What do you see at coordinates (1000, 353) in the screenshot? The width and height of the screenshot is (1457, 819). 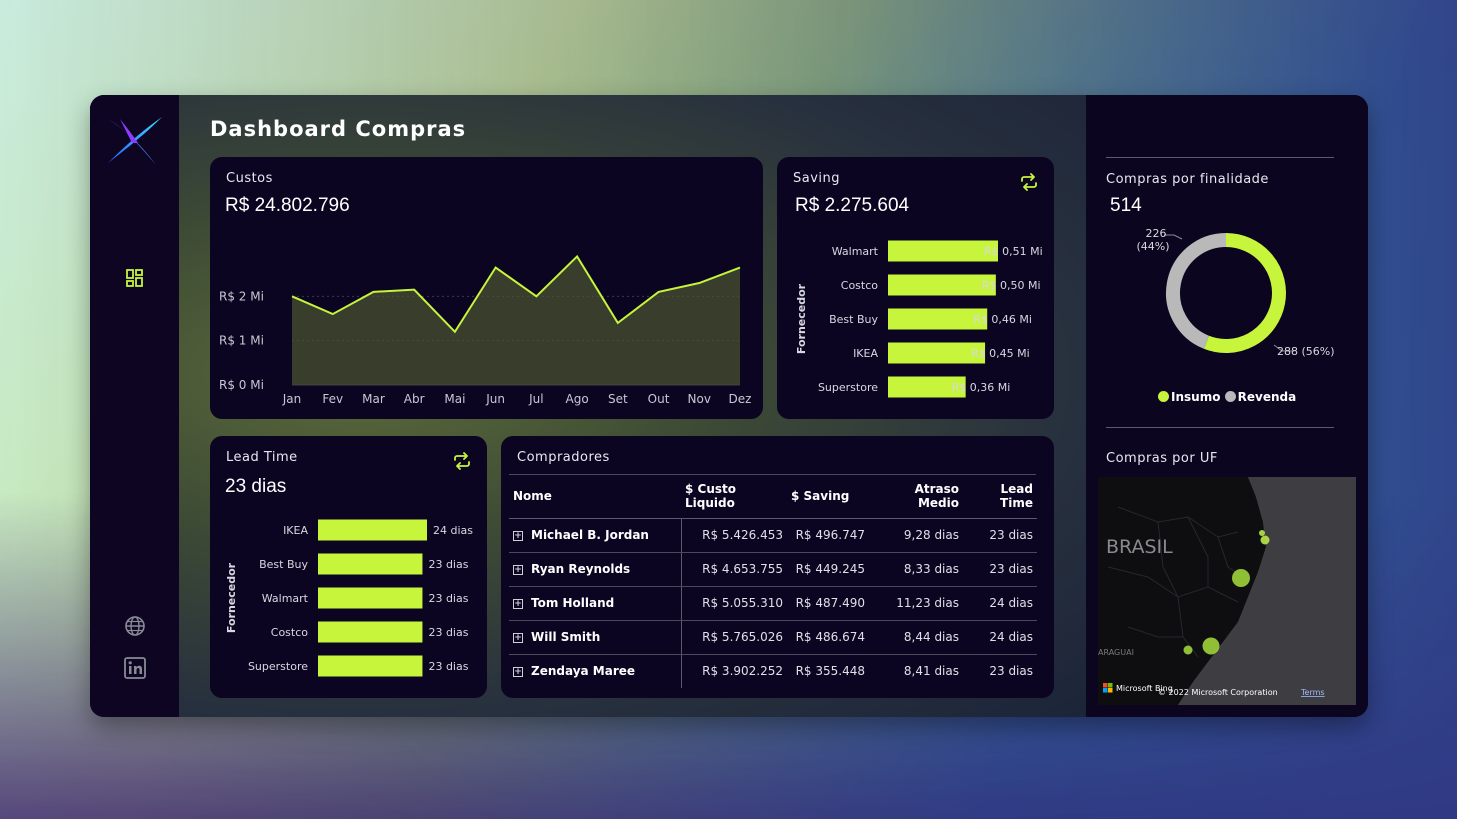 I see `bar-value-label: R$ 0,45 Mi` at bounding box center [1000, 353].